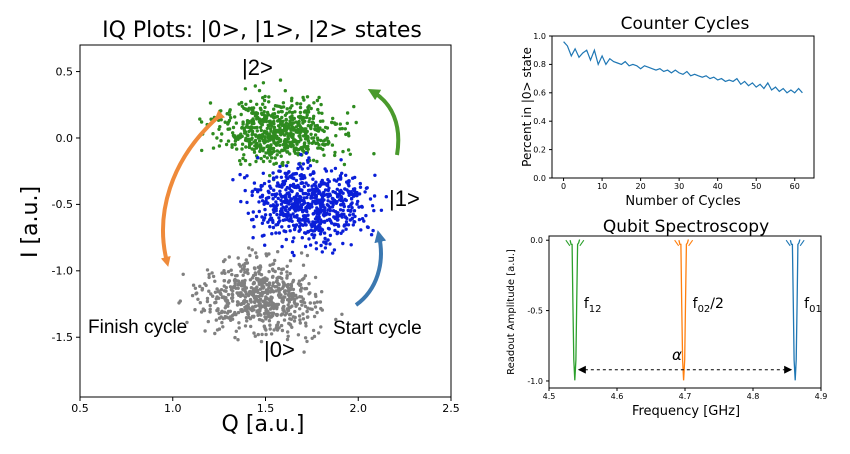 The height and width of the screenshot is (454, 850). What do you see at coordinates (703, 305) in the screenshot?
I see `qs-dip-labels: f12 f02/2 f01` at bounding box center [703, 305].